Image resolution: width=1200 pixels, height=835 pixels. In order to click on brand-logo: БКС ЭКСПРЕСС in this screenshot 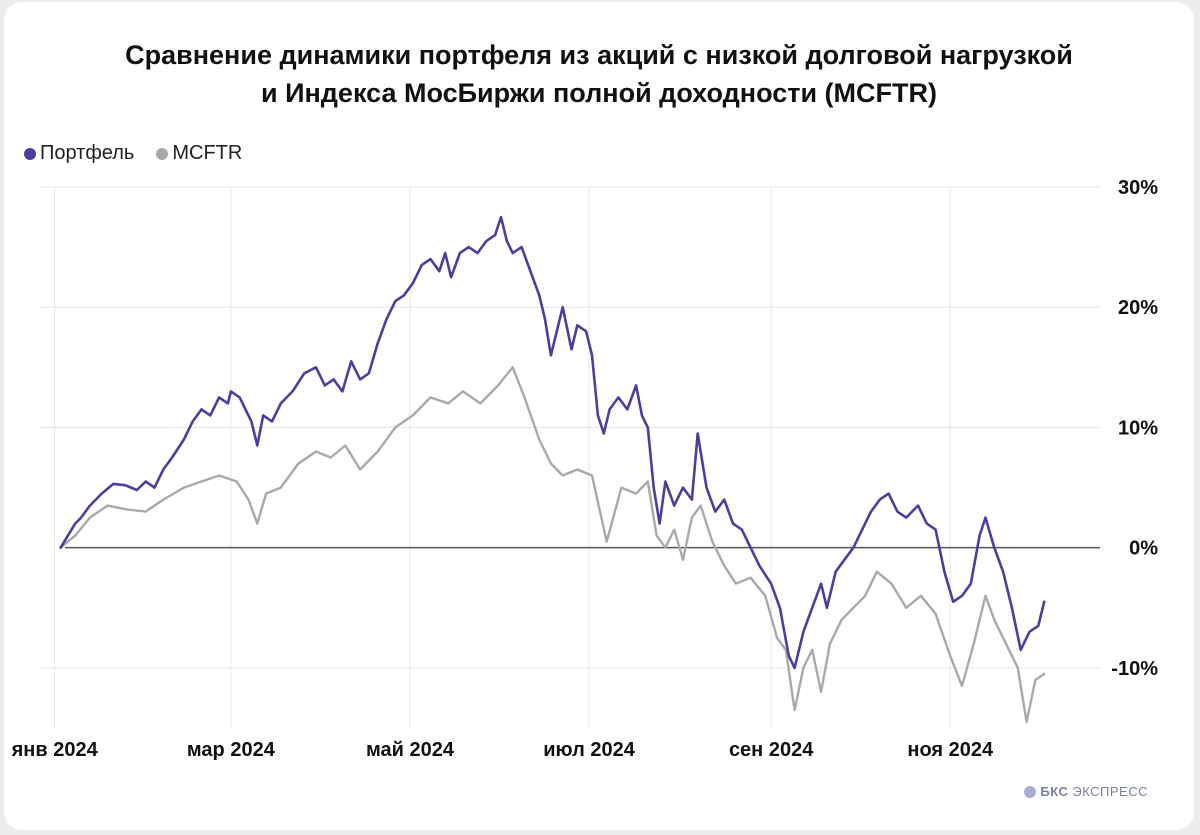, I will do `click(1086, 791)`.